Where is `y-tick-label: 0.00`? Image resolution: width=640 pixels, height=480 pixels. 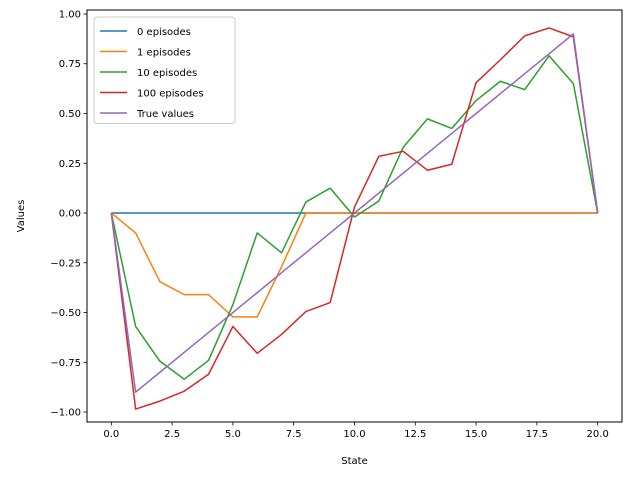 y-tick-label: 0.00 is located at coordinates (70, 214).